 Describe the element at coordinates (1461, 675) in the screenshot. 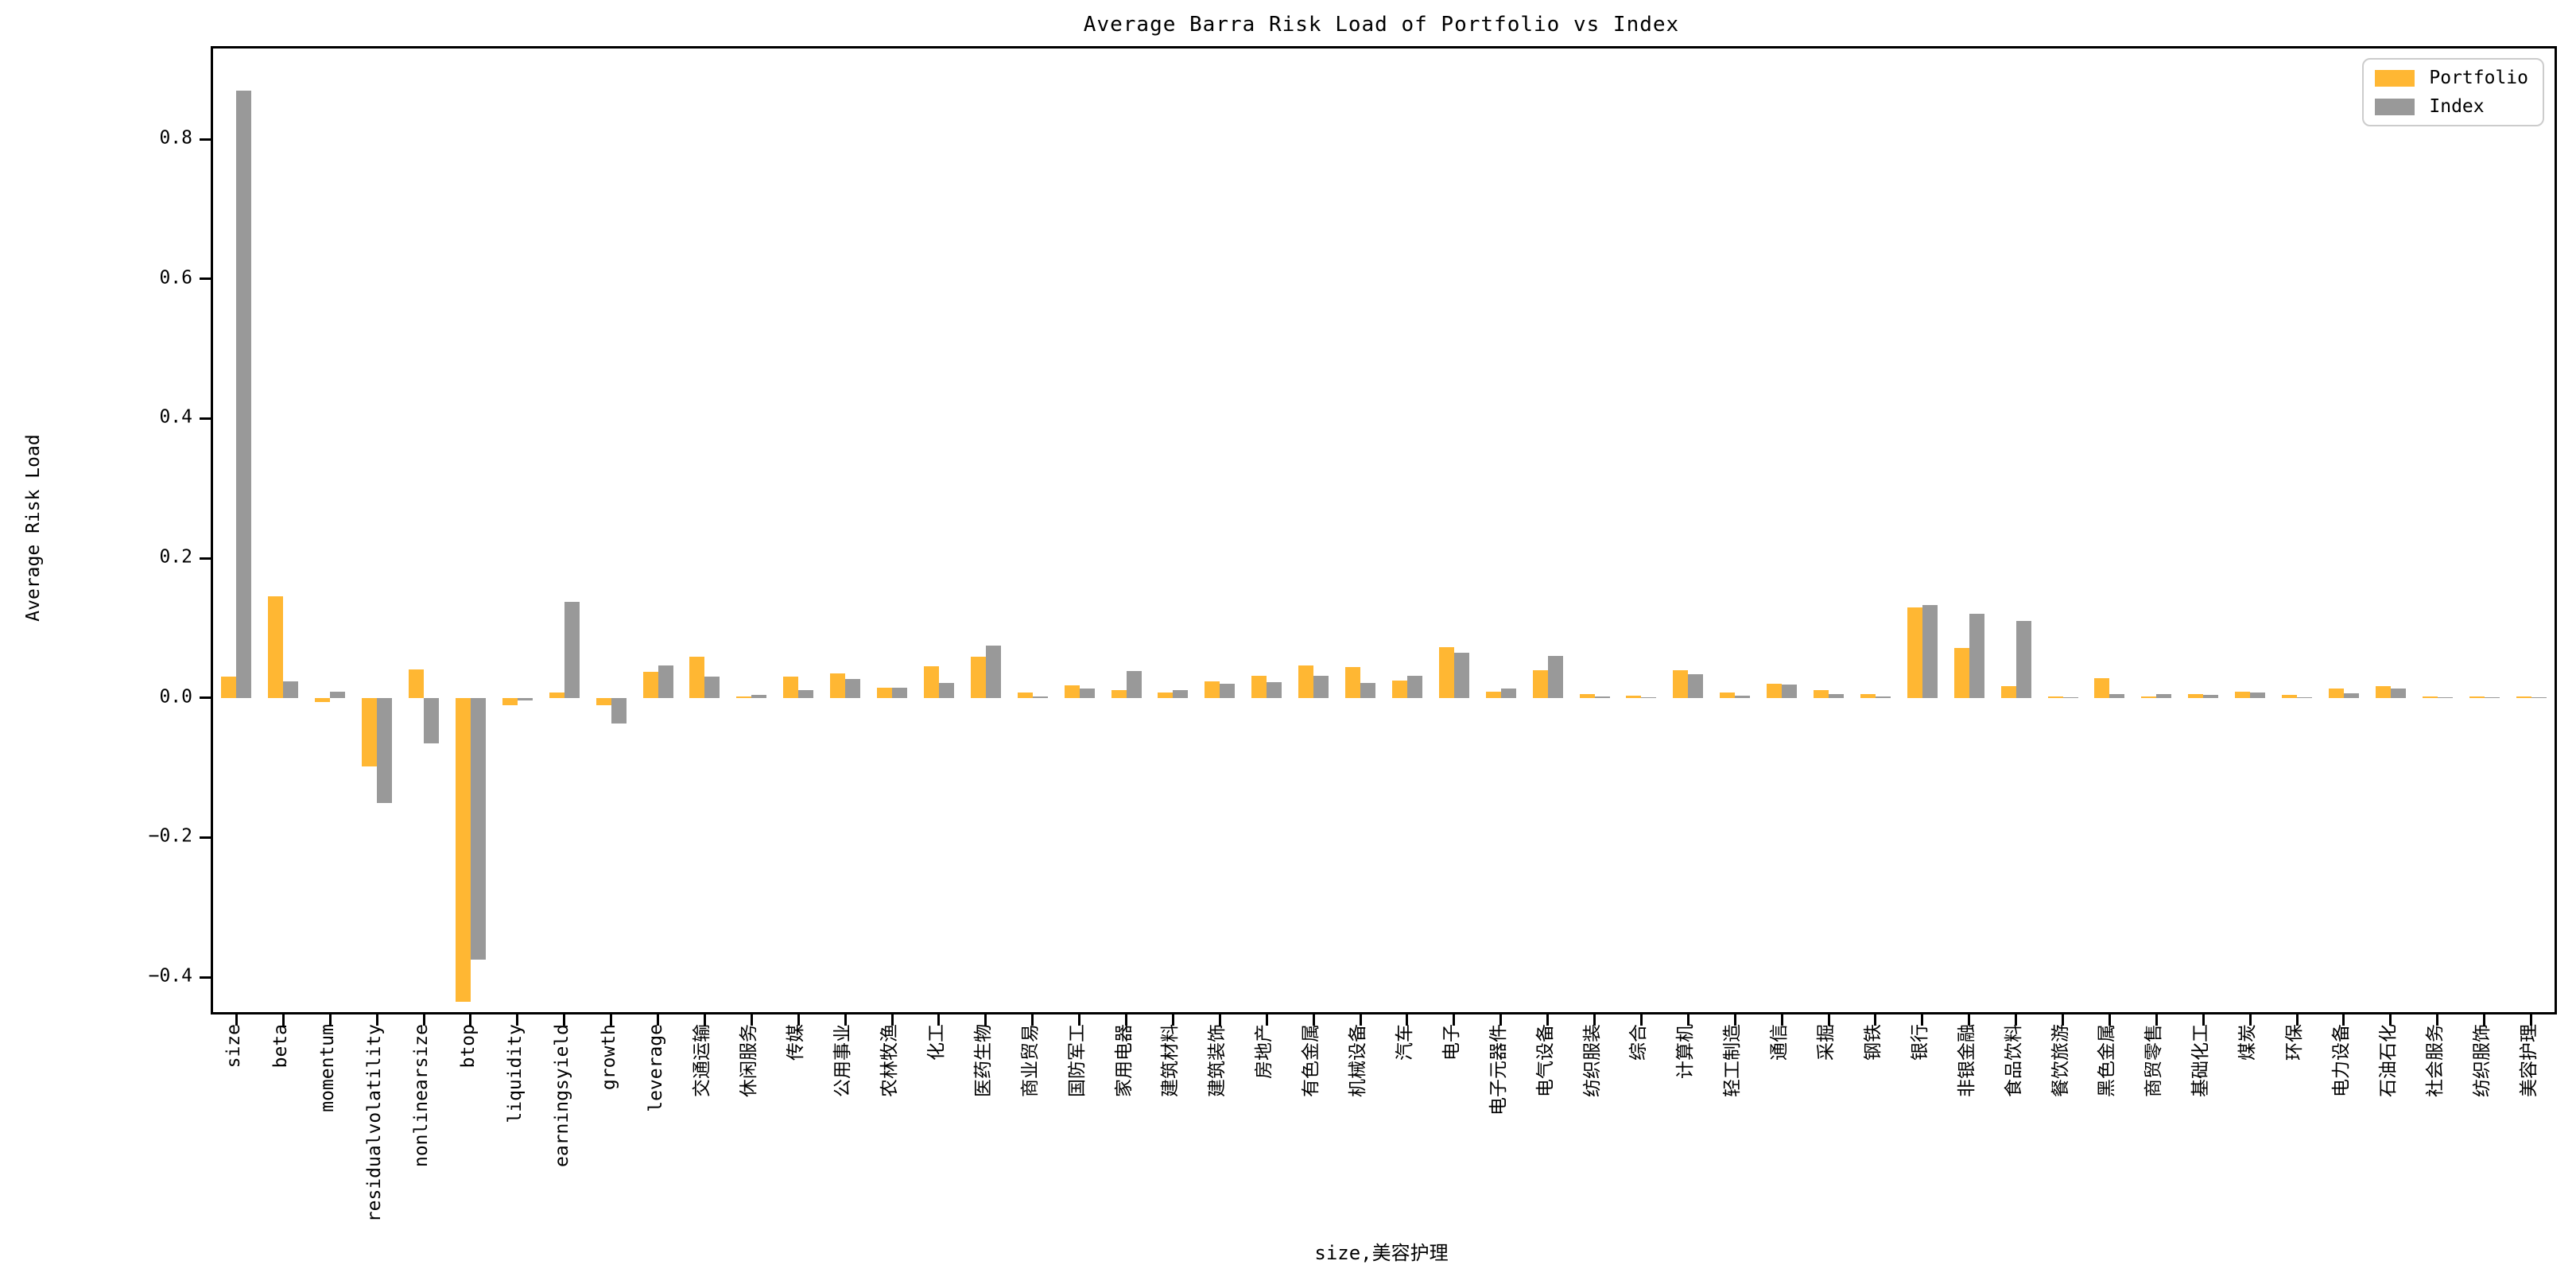

I see `bar-index-电子` at that location.